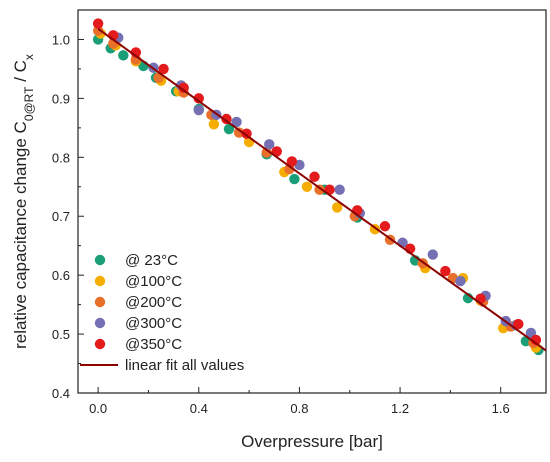  I want to click on y-axis-title: relative capacitance change C0@RT / Cx, so click(23, 201).